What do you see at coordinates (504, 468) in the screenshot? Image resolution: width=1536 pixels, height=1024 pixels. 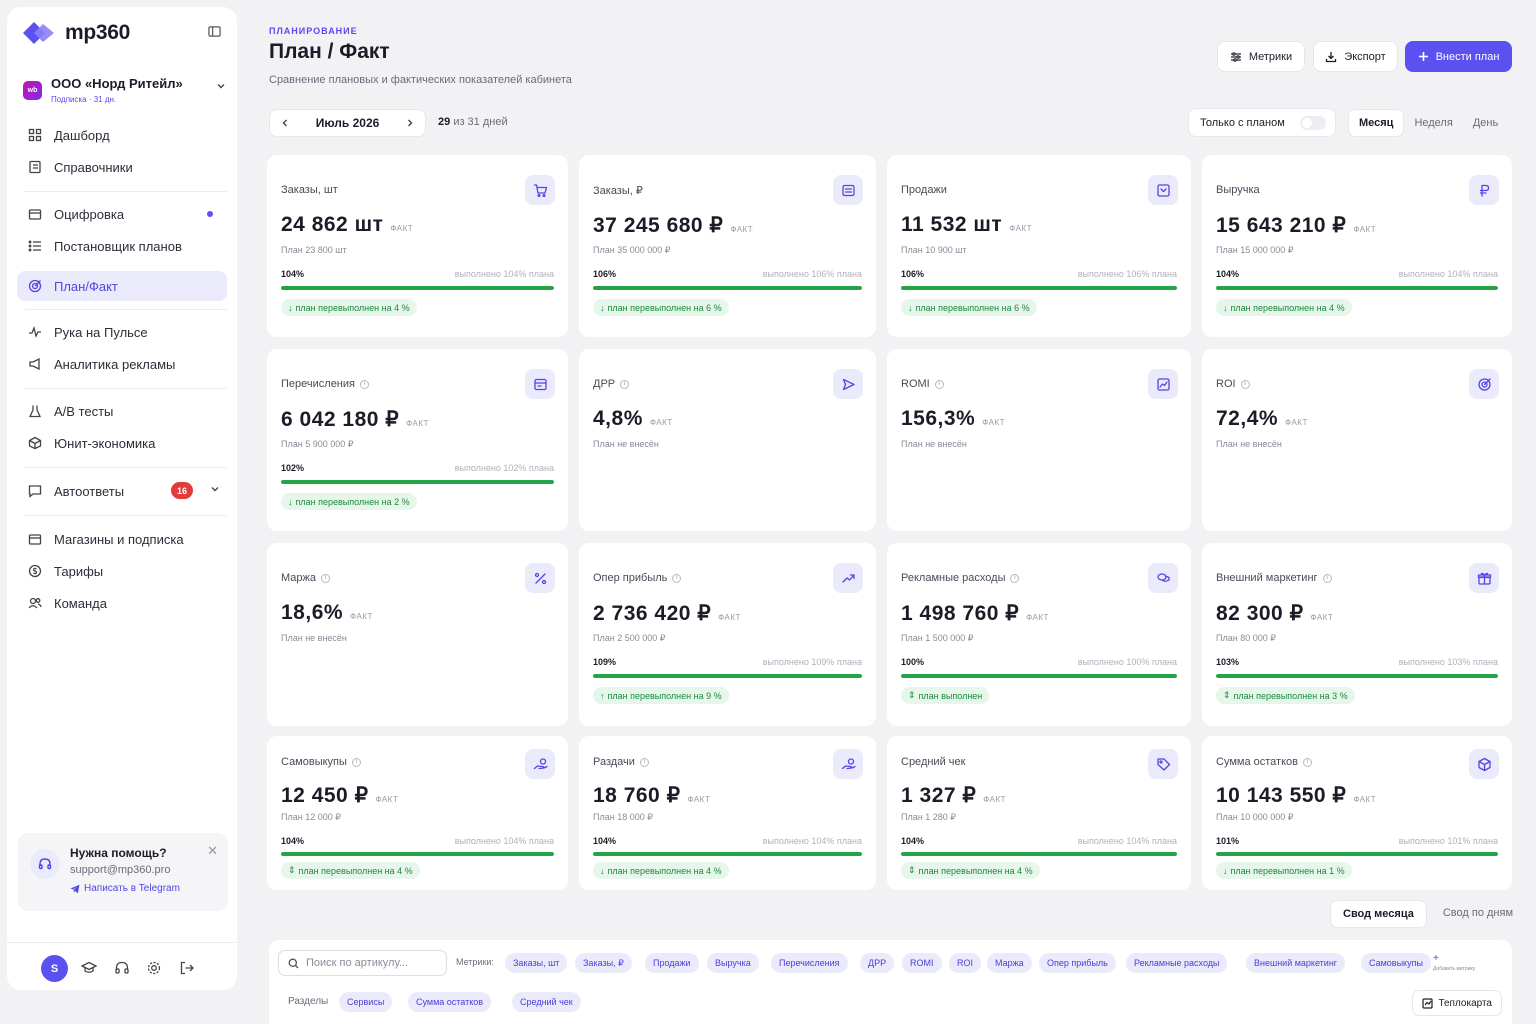 I see `completion-text: выполнено 102% плана` at bounding box center [504, 468].